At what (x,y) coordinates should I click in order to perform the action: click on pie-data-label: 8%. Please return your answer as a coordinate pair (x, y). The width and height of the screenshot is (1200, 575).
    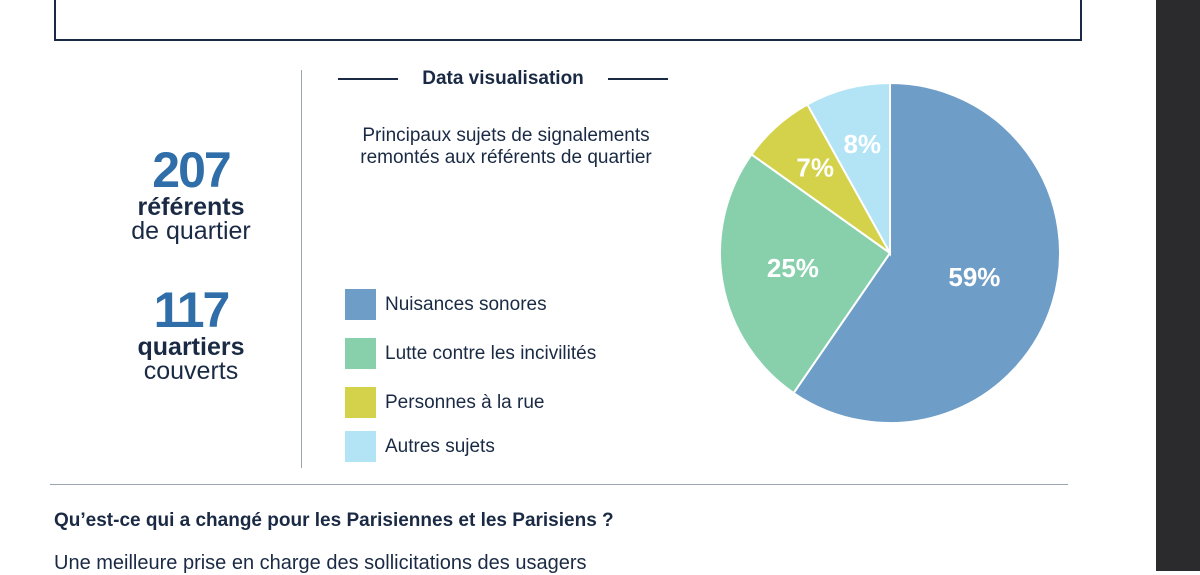
    Looking at the image, I should click on (862, 144).